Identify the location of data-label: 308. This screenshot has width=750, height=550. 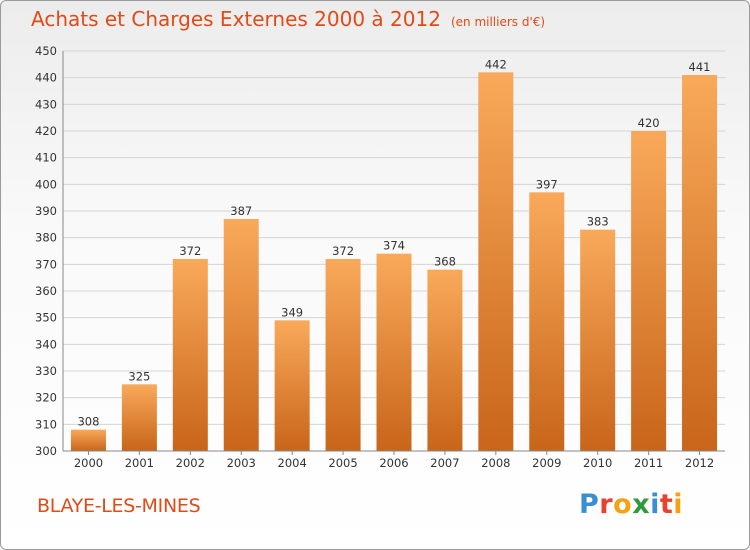
(88, 422).